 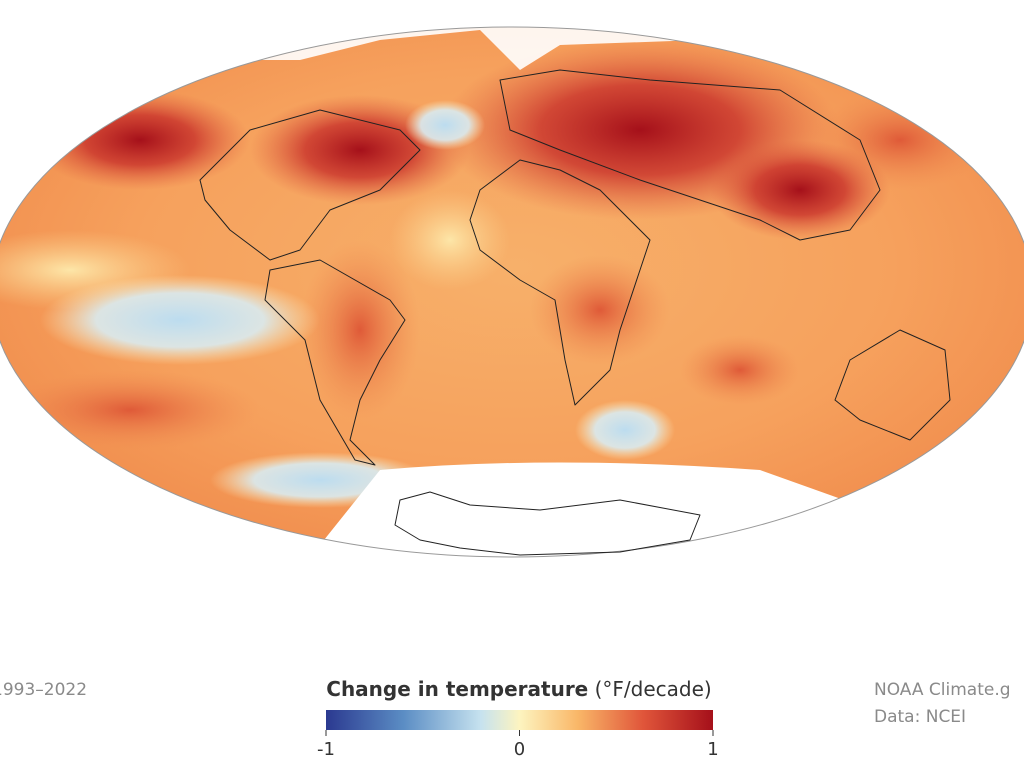 What do you see at coordinates (712, 749) in the screenshot?
I see `tick-label: 1` at bounding box center [712, 749].